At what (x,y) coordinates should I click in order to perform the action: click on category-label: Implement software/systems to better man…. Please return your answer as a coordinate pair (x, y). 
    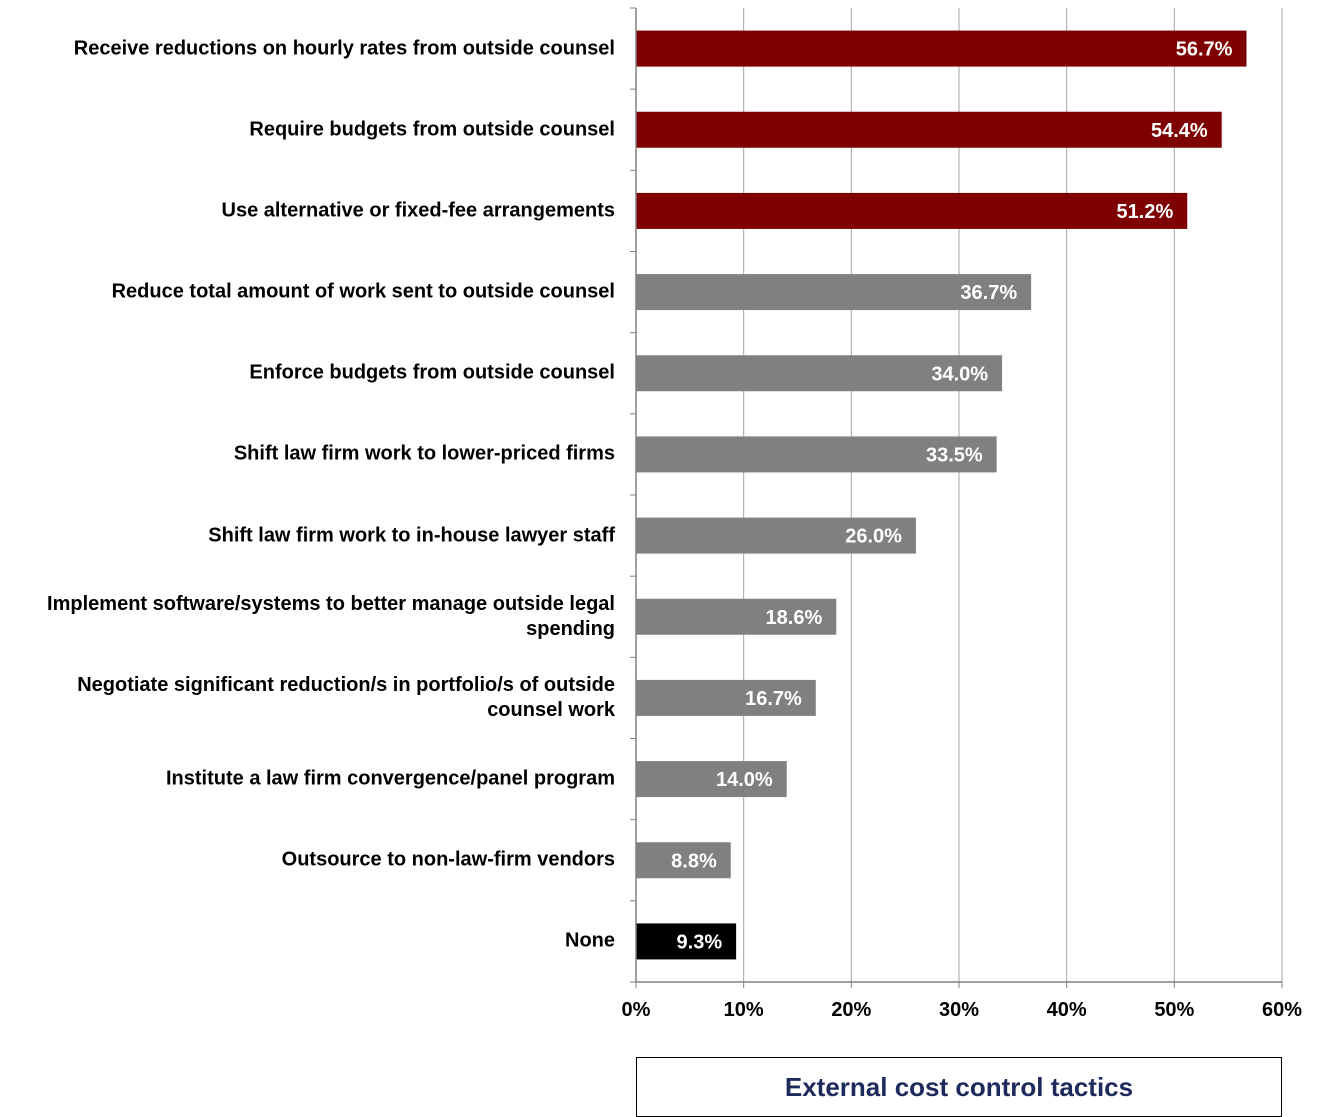
    Looking at the image, I should click on (331, 616).